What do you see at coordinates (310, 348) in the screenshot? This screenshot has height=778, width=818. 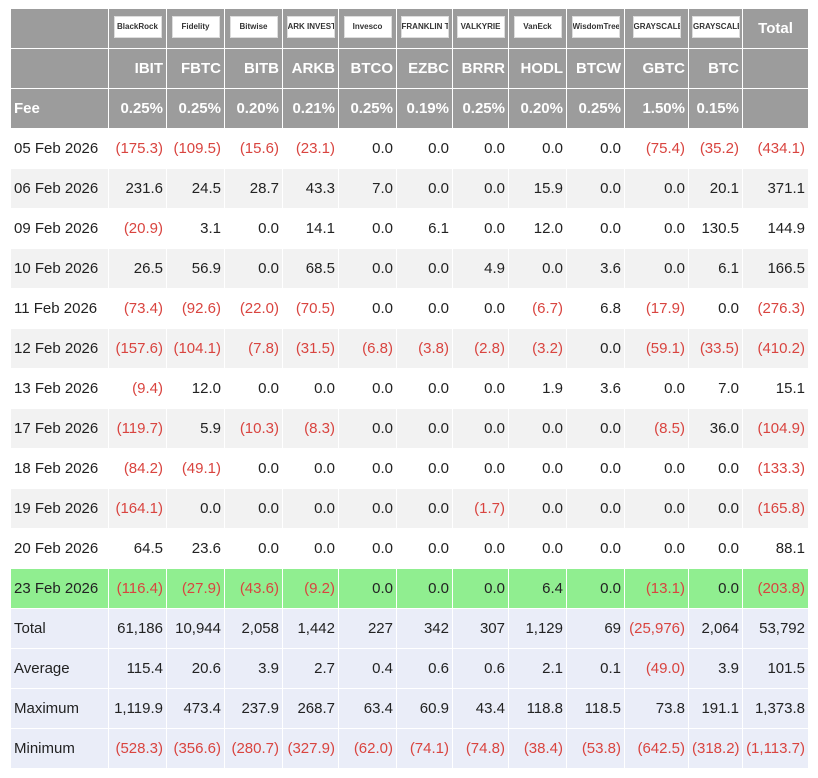 I see `value-cell: (31.5)` at bounding box center [310, 348].